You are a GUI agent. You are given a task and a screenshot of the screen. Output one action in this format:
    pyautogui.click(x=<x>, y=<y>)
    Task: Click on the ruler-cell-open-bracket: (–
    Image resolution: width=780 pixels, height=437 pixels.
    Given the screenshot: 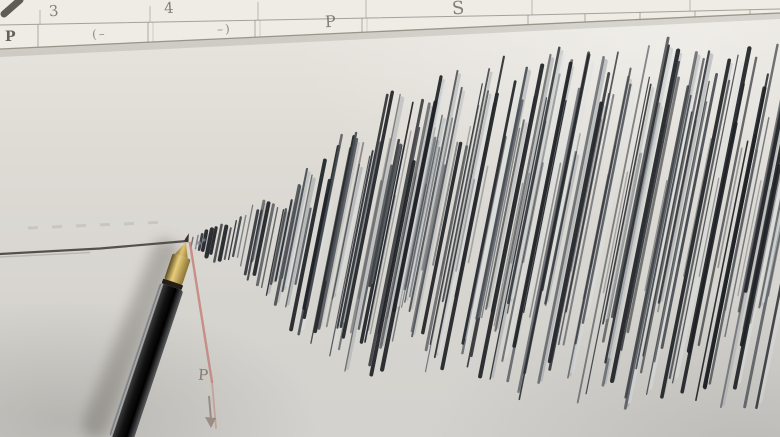 What is the action you would take?
    pyautogui.click(x=99, y=34)
    